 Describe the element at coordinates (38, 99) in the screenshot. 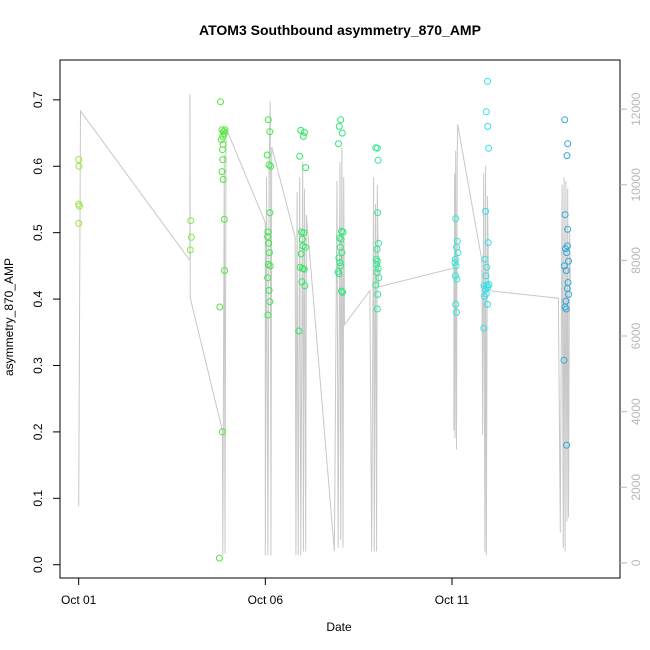

I see `y-tick-label: 0.7` at that location.